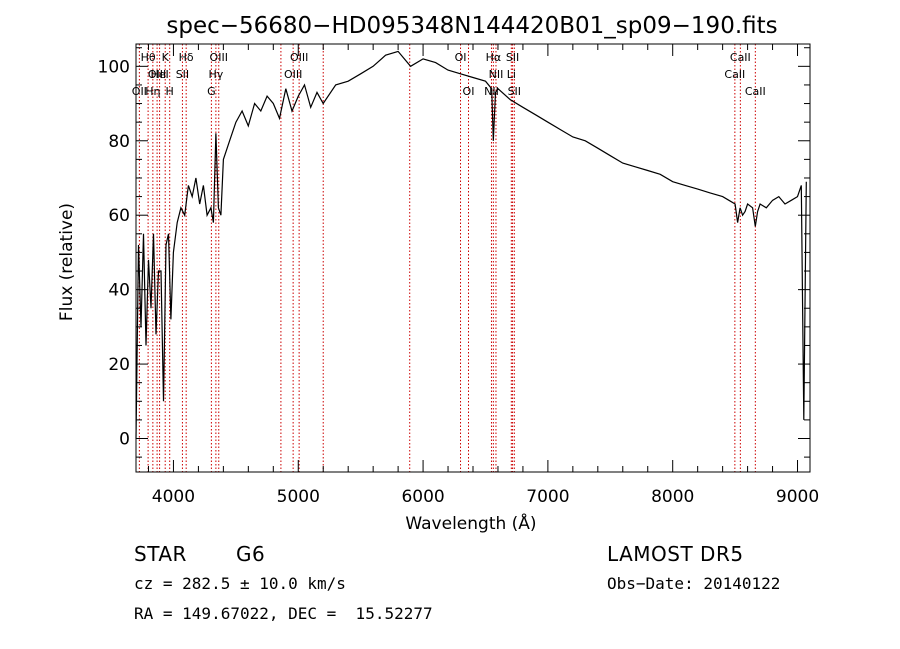  What do you see at coordinates (251, 554) in the screenshot?
I see `object-subclass: G6` at bounding box center [251, 554].